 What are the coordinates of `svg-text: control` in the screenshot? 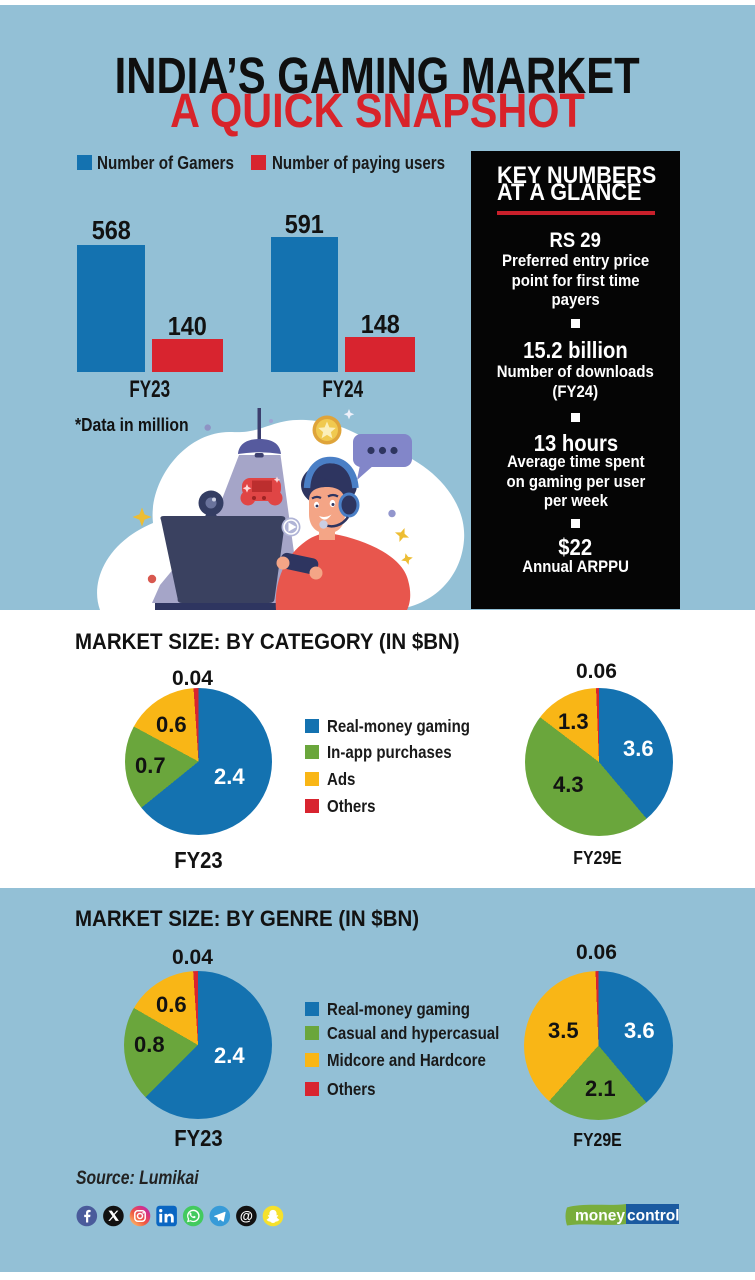 It's located at (653, 1216).